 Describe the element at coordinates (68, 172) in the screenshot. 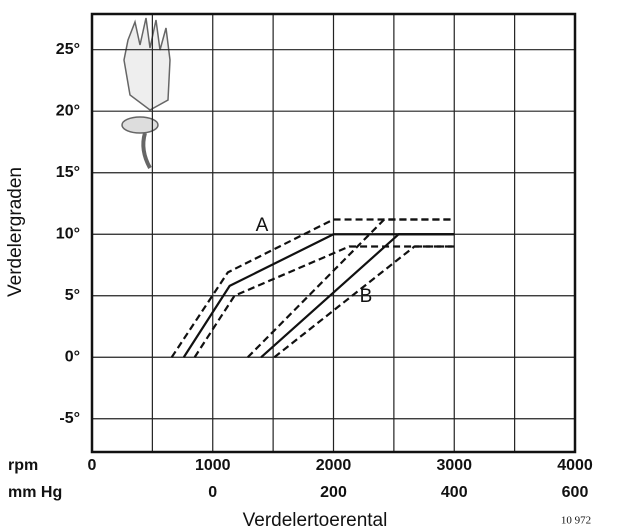

I see `y-tick-label: 15°` at that location.